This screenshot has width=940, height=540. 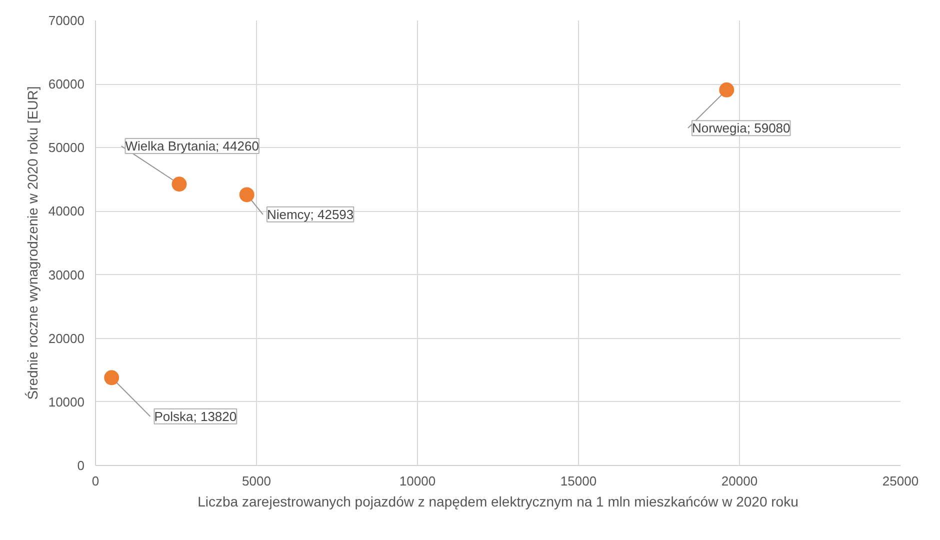 I want to click on data-label: Norwegia; 59080, so click(x=741, y=128).